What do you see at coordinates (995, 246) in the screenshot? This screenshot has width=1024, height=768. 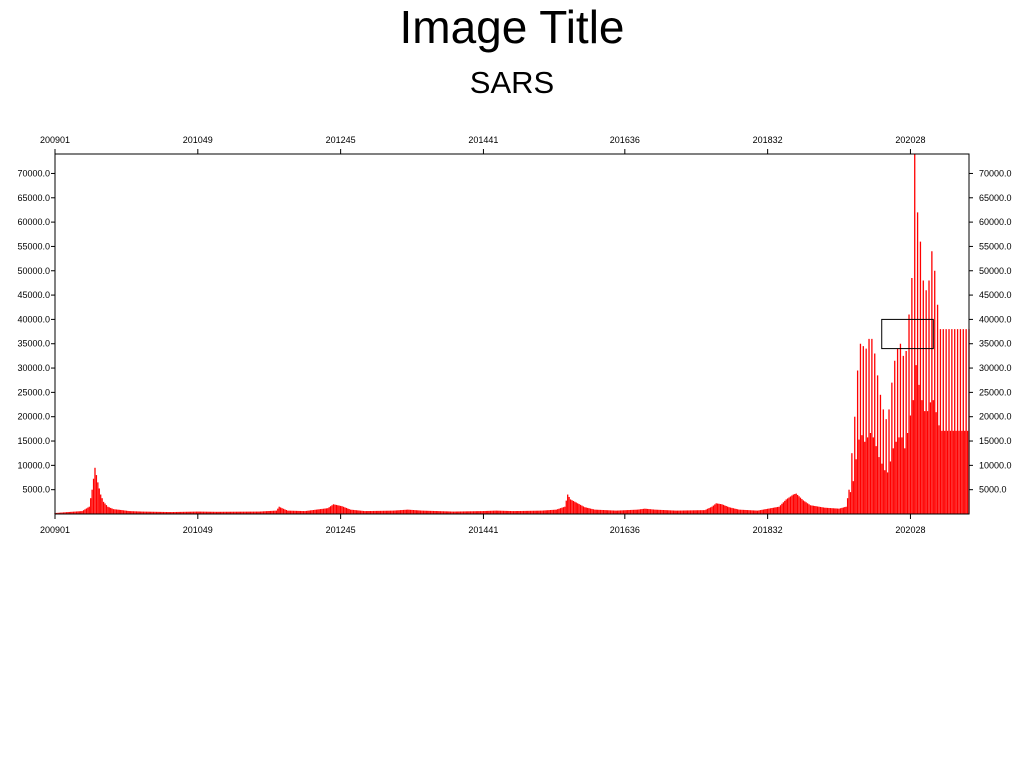 I see `y-tick-label-right: 55000.0` at bounding box center [995, 246].